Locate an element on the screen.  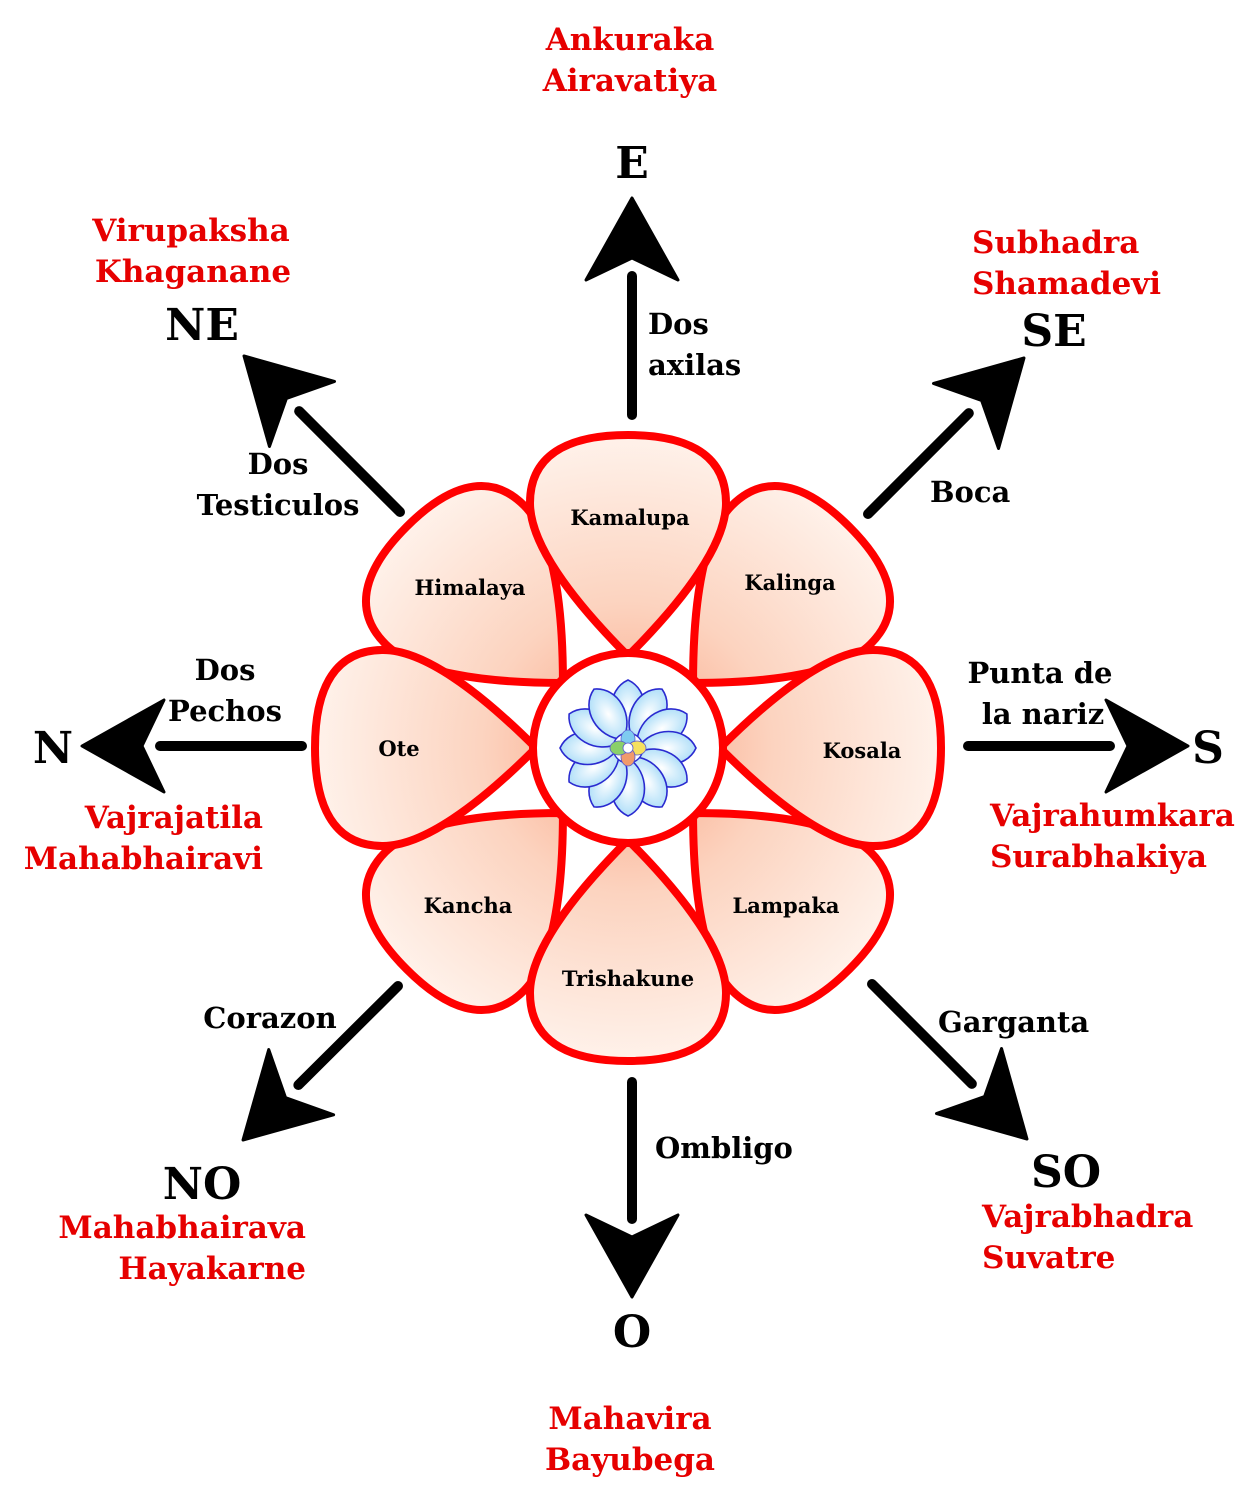
petal-top is located at coordinates (628, 545).